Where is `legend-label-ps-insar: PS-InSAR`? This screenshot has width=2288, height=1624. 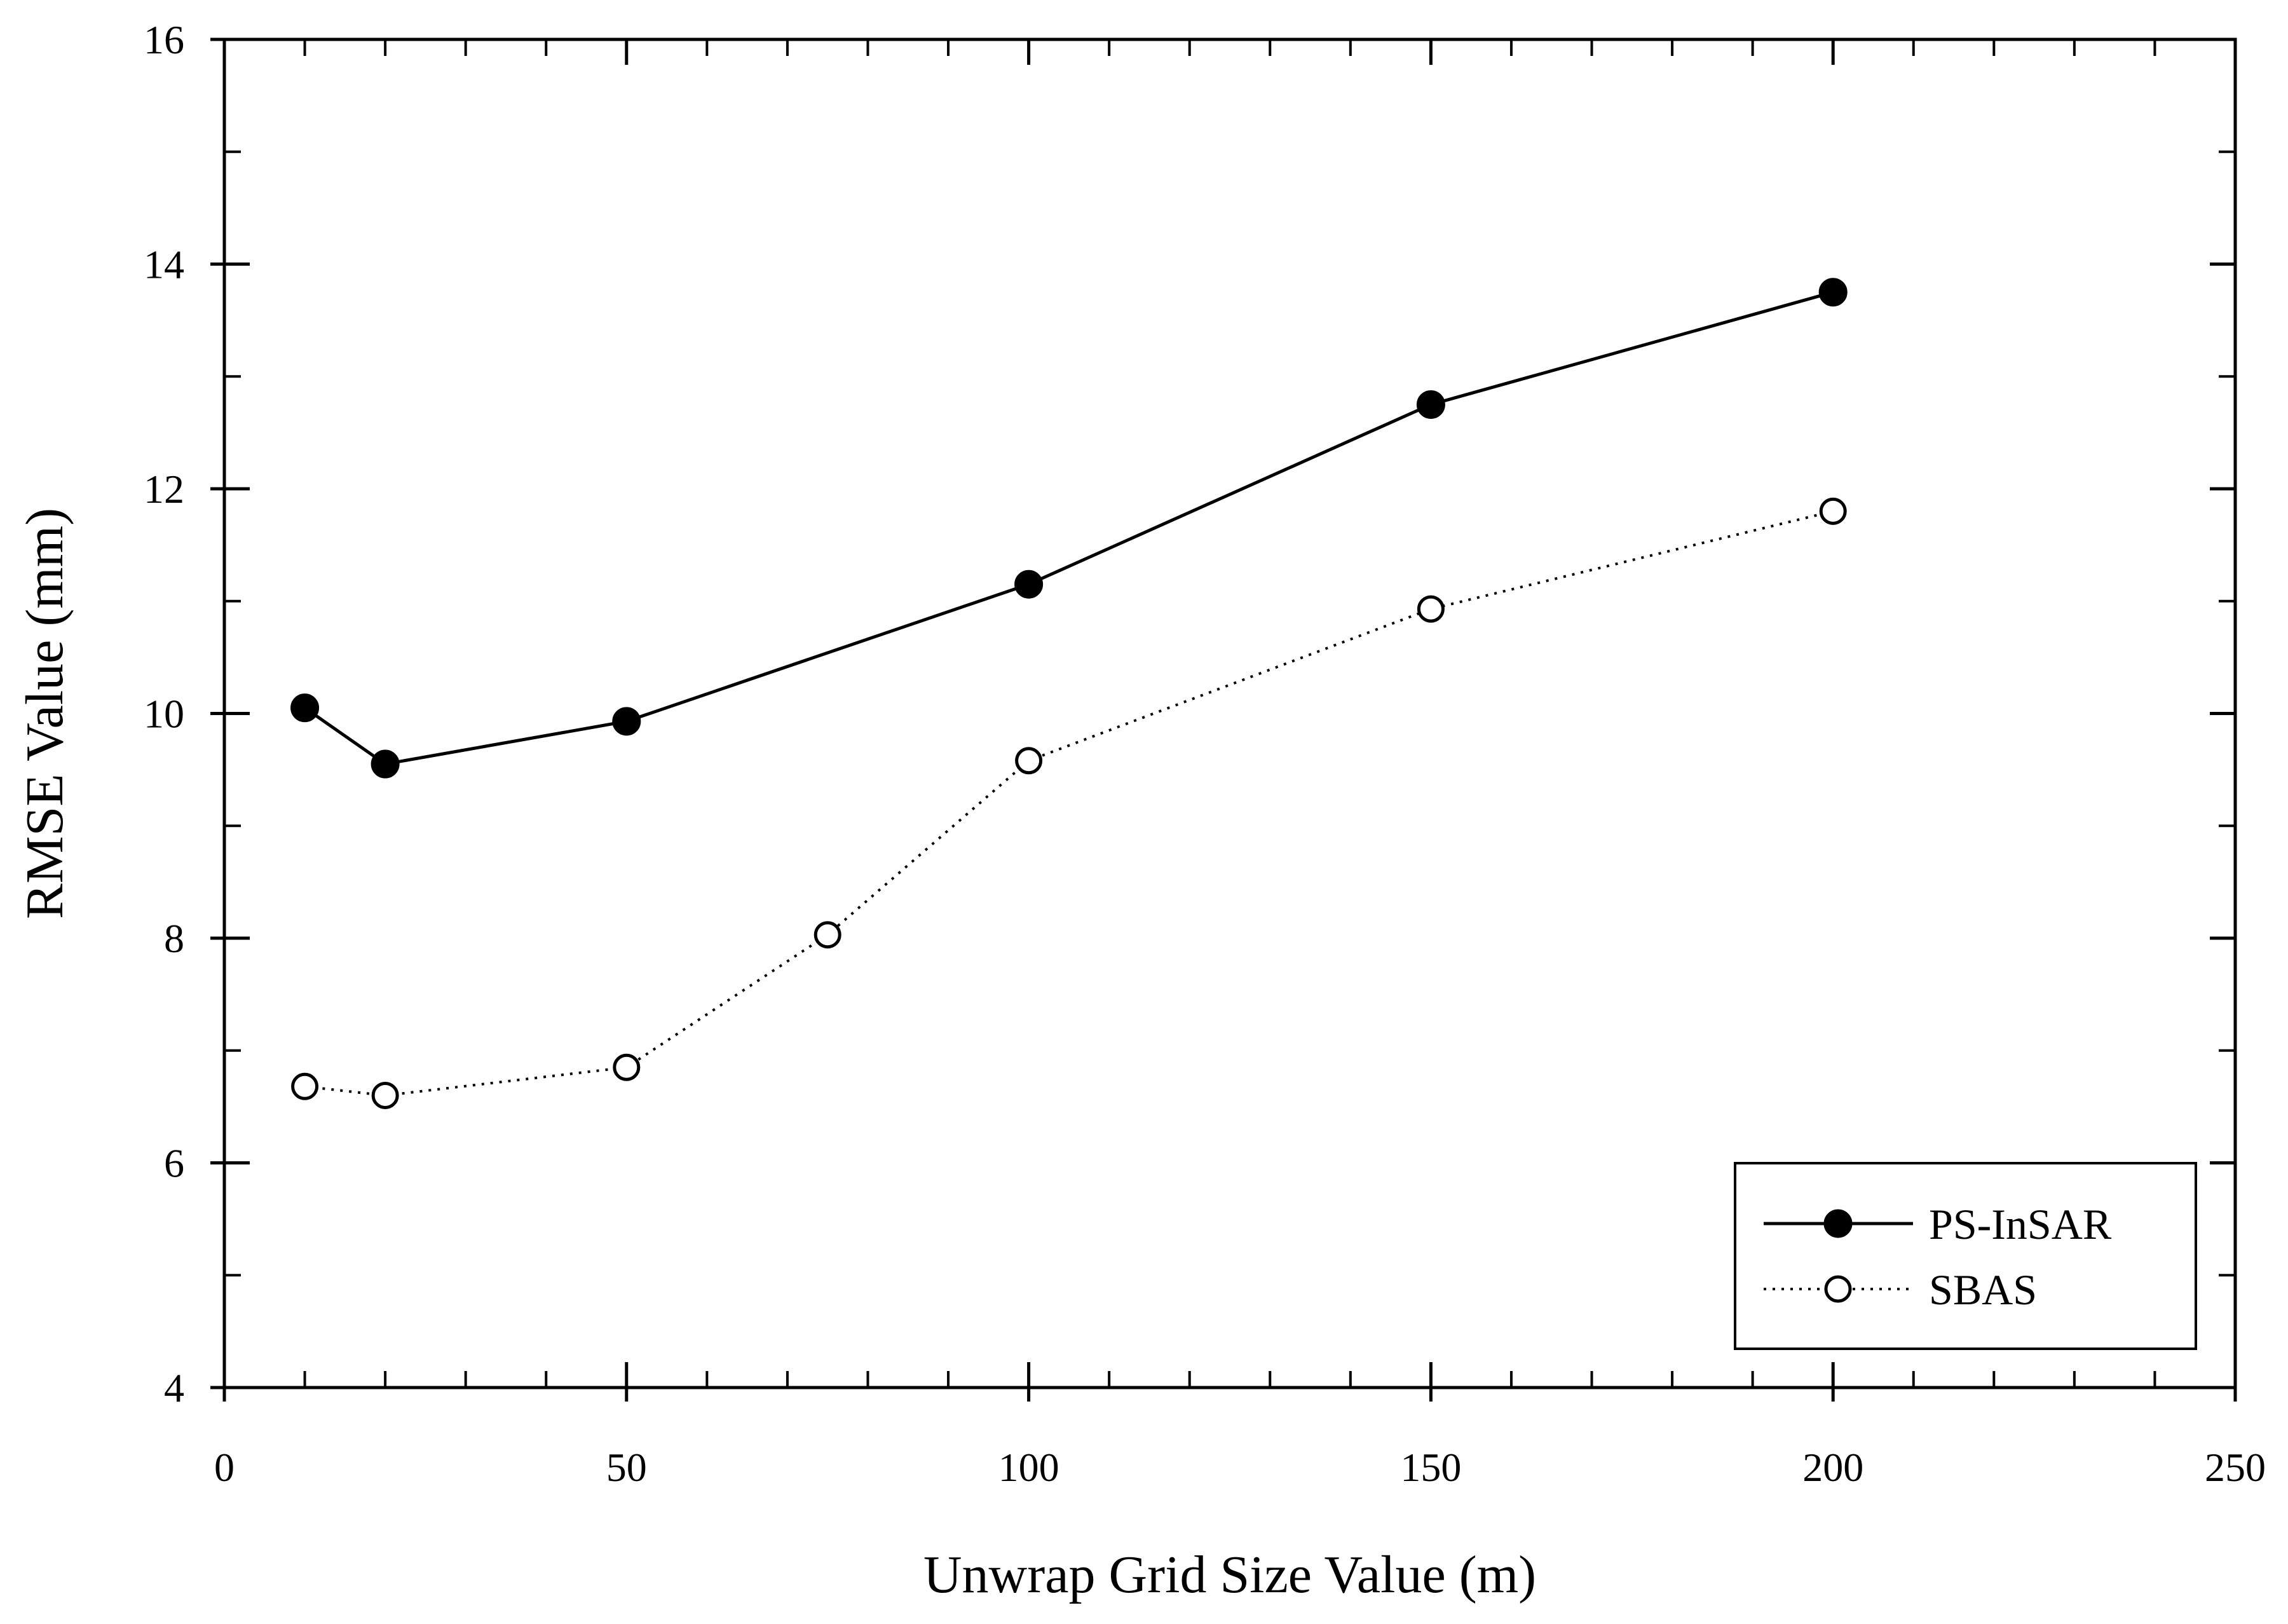 legend-label-ps-insar: PS-InSAR is located at coordinates (2020, 1224).